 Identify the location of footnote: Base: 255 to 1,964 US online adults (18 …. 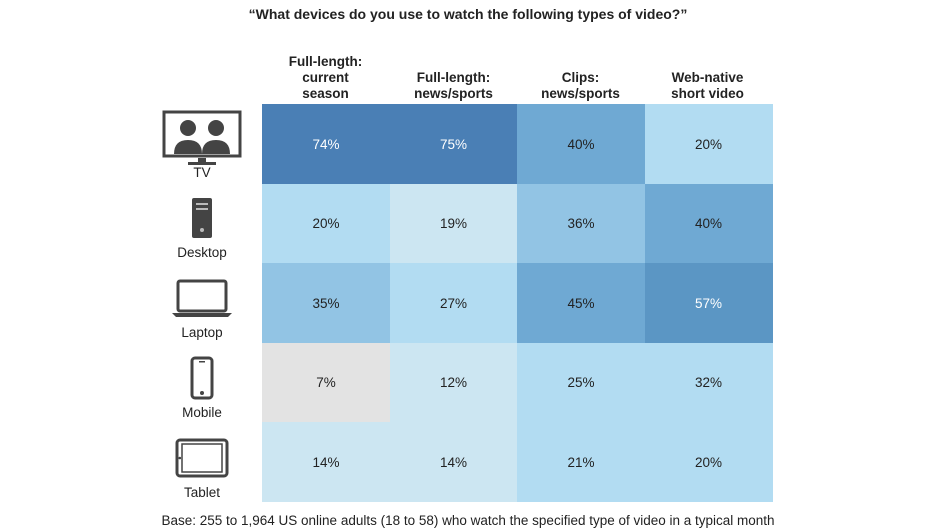
(468, 520).